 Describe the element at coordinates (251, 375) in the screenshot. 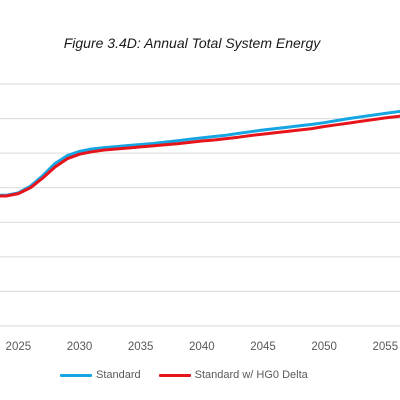

I see `legend-label-hg0-delta: Standard w/ HG0 Delta` at that location.